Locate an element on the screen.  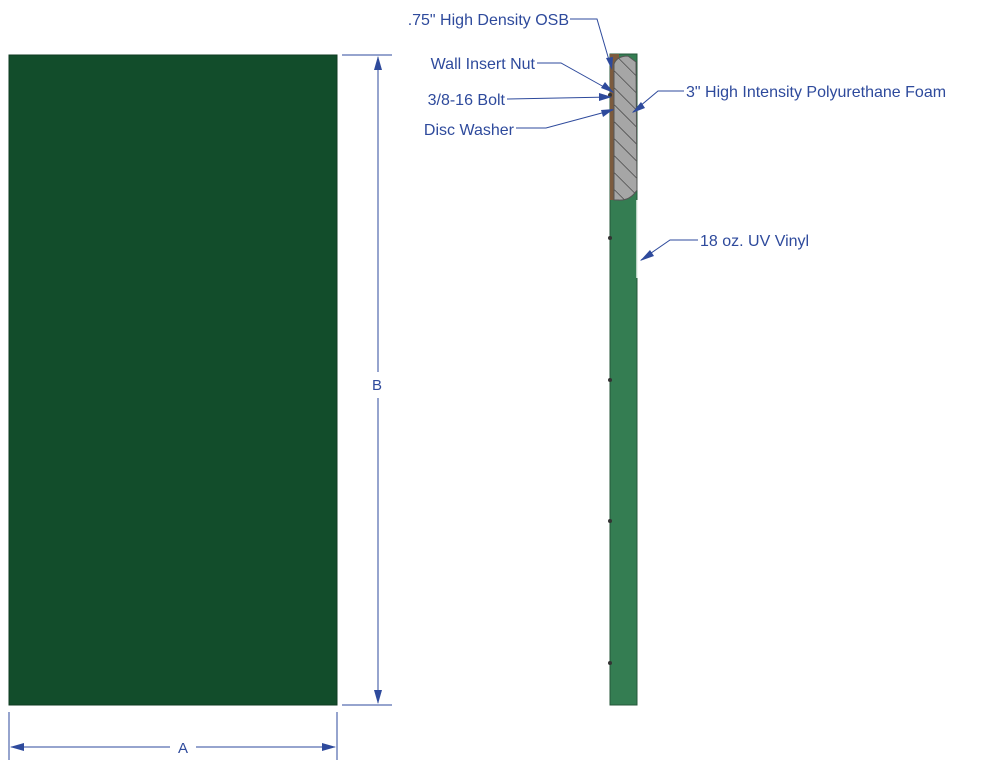
dimension-a-label: A is located at coordinates (183, 748).